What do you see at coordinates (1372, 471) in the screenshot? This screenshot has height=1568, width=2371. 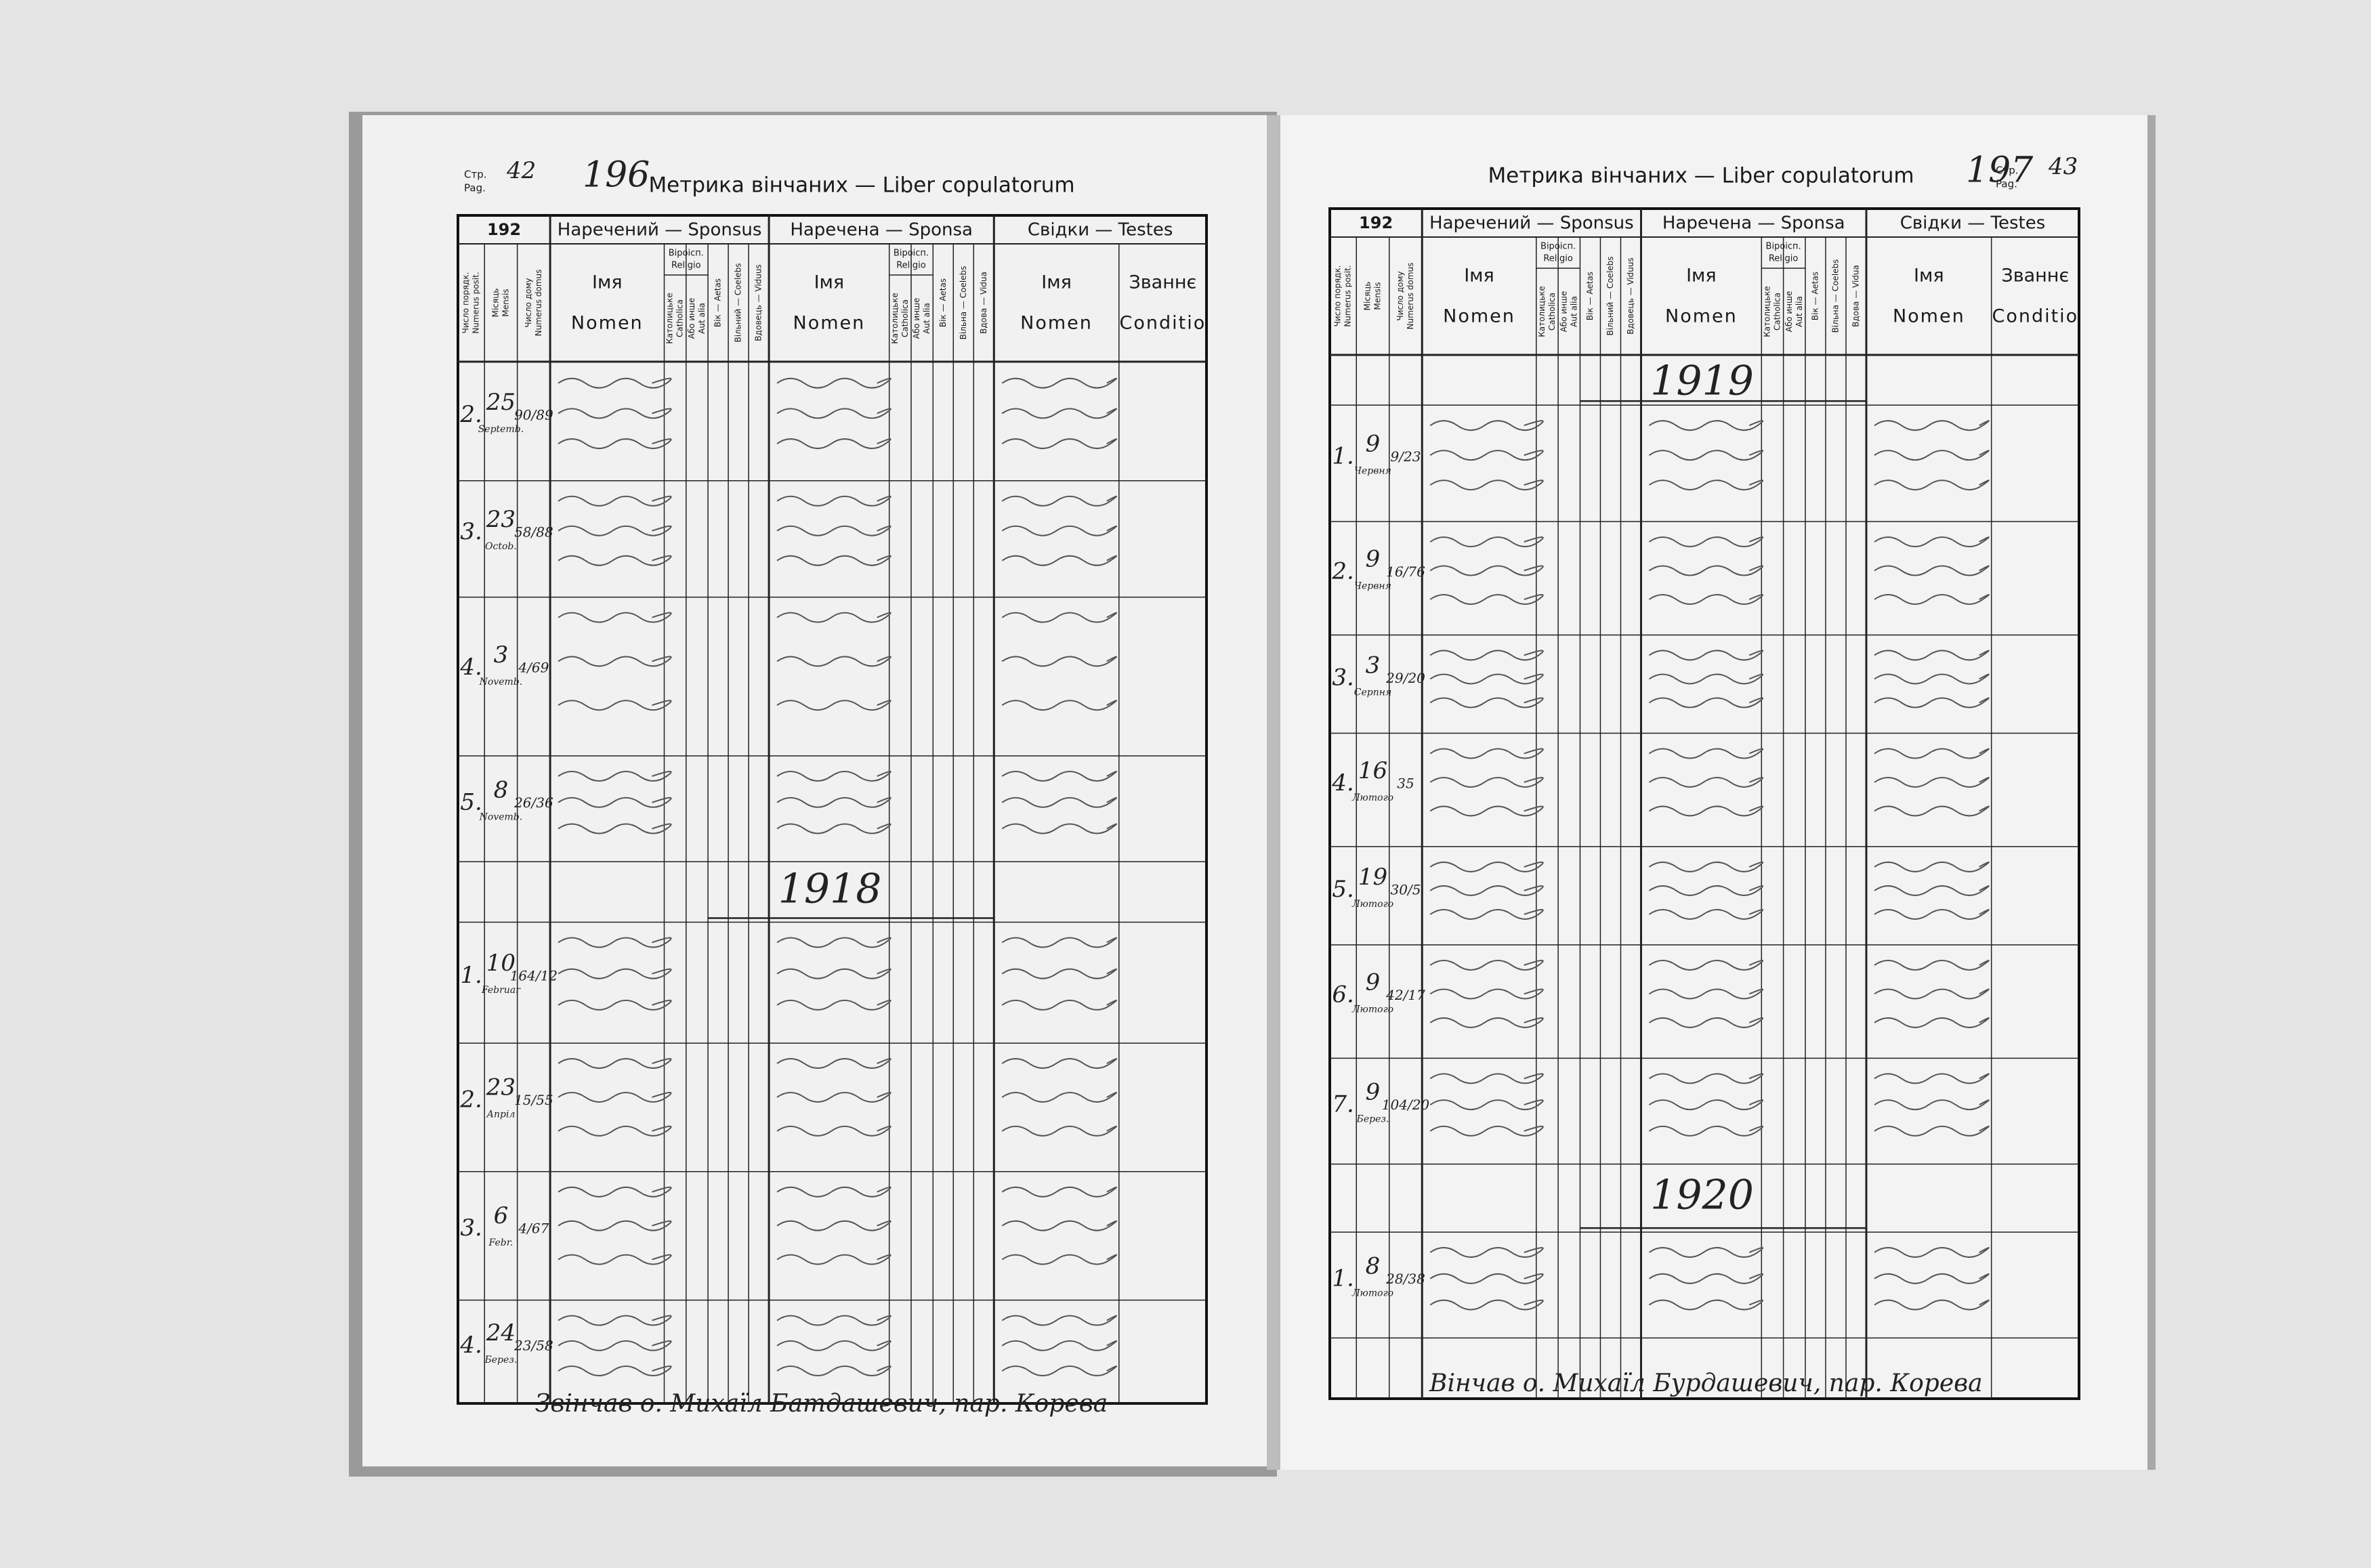 I see `entry-month: Червня` at bounding box center [1372, 471].